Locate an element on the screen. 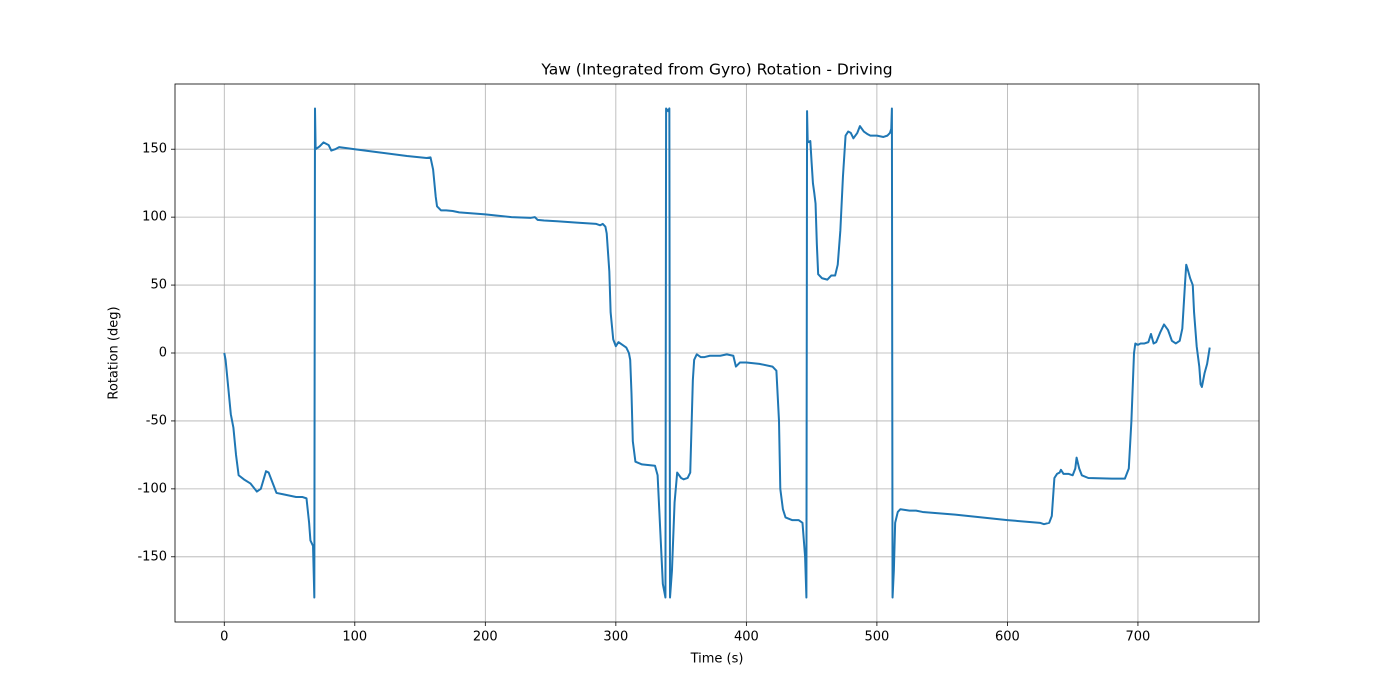 This screenshot has height=700, width=1400. x-tick-label: 300 is located at coordinates (615, 637).